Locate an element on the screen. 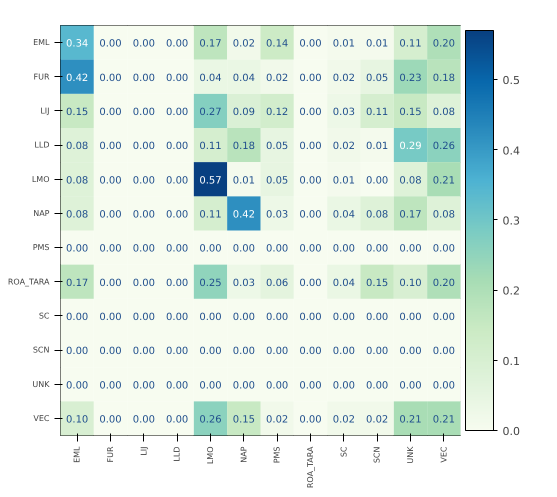 The width and height of the screenshot is (557, 497). y-tick-label: NAP is located at coordinates (41, 213).